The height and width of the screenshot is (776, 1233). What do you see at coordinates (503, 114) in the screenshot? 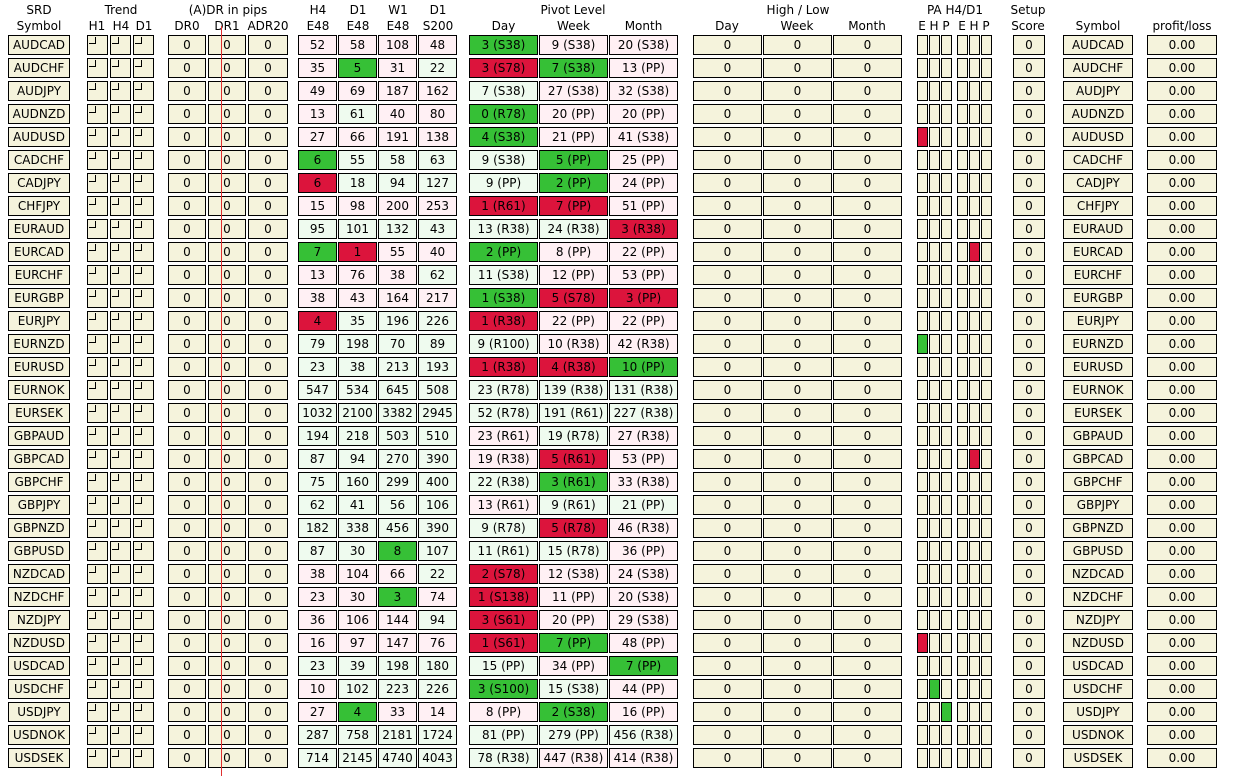
I see `pivot-level-value: 0 (R78)` at bounding box center [503, 114].